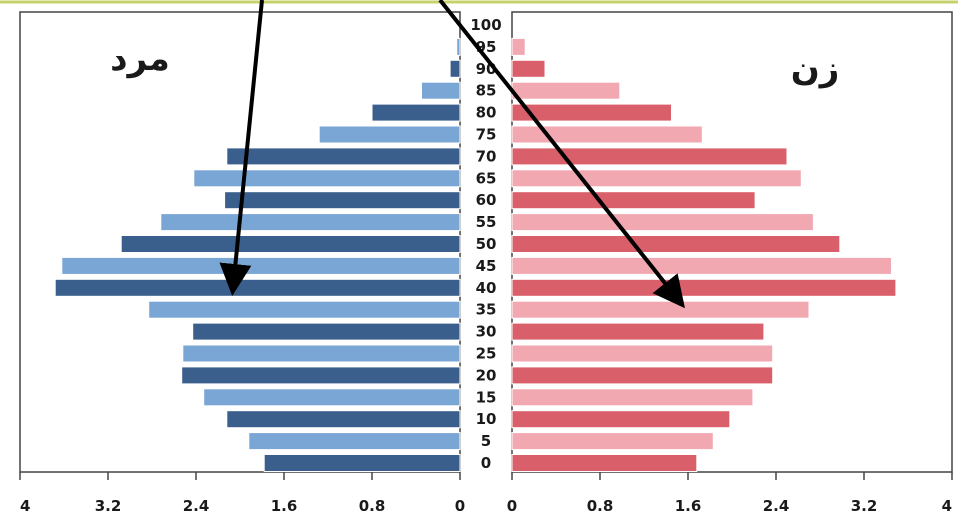 The height and width of the screenshot is (519, 958). What do you see at coordinates (486, 113) in the screenshot?
I see `age-label-80: 80` at bounding box center [486, 113].